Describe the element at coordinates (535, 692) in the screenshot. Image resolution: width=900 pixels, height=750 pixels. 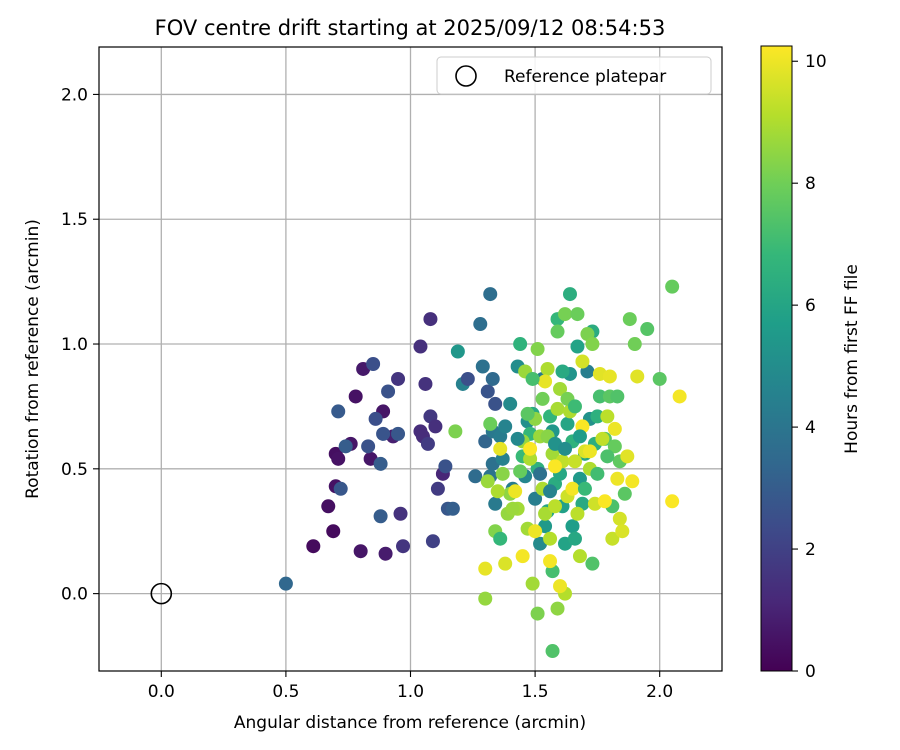
I see `x-tick-label: 1.5` at that location.